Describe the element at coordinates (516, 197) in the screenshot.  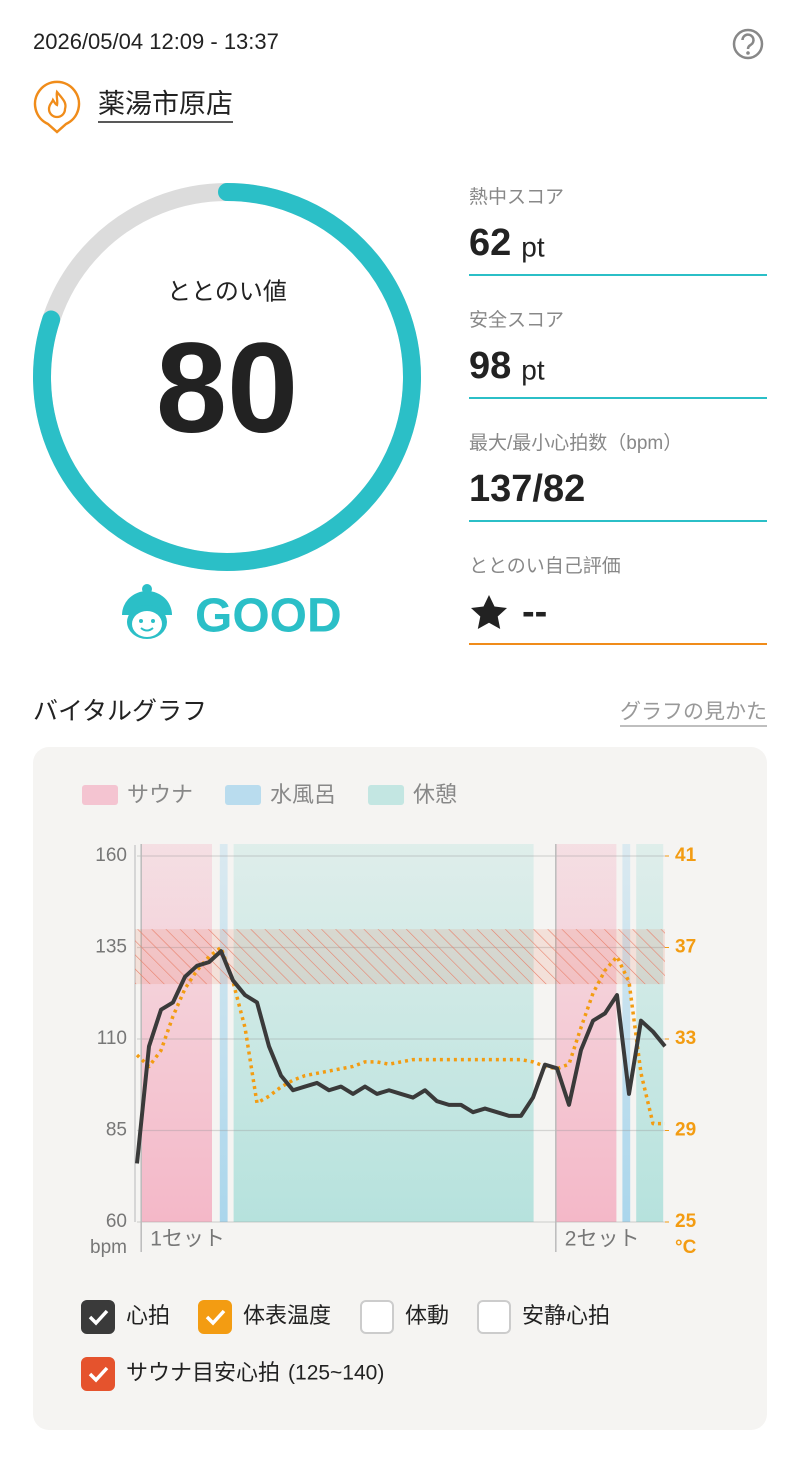
I see `metric-label: 熱中スコア` at that location.